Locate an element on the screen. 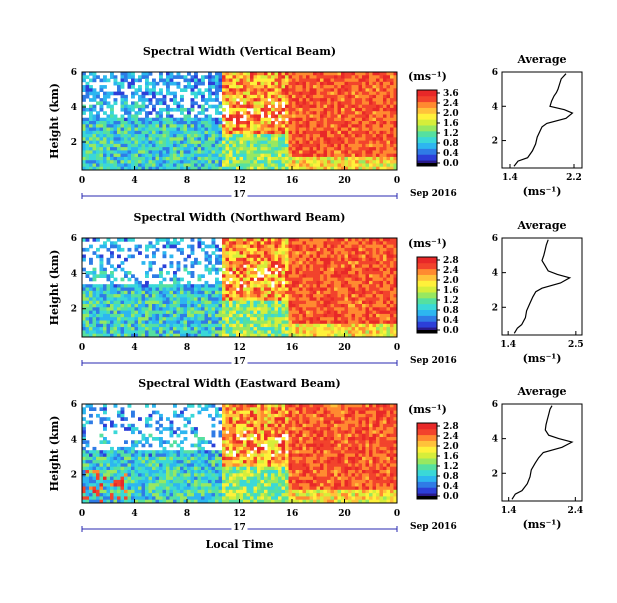  x-tick-label: 8 is located at coordinates (187, 348).